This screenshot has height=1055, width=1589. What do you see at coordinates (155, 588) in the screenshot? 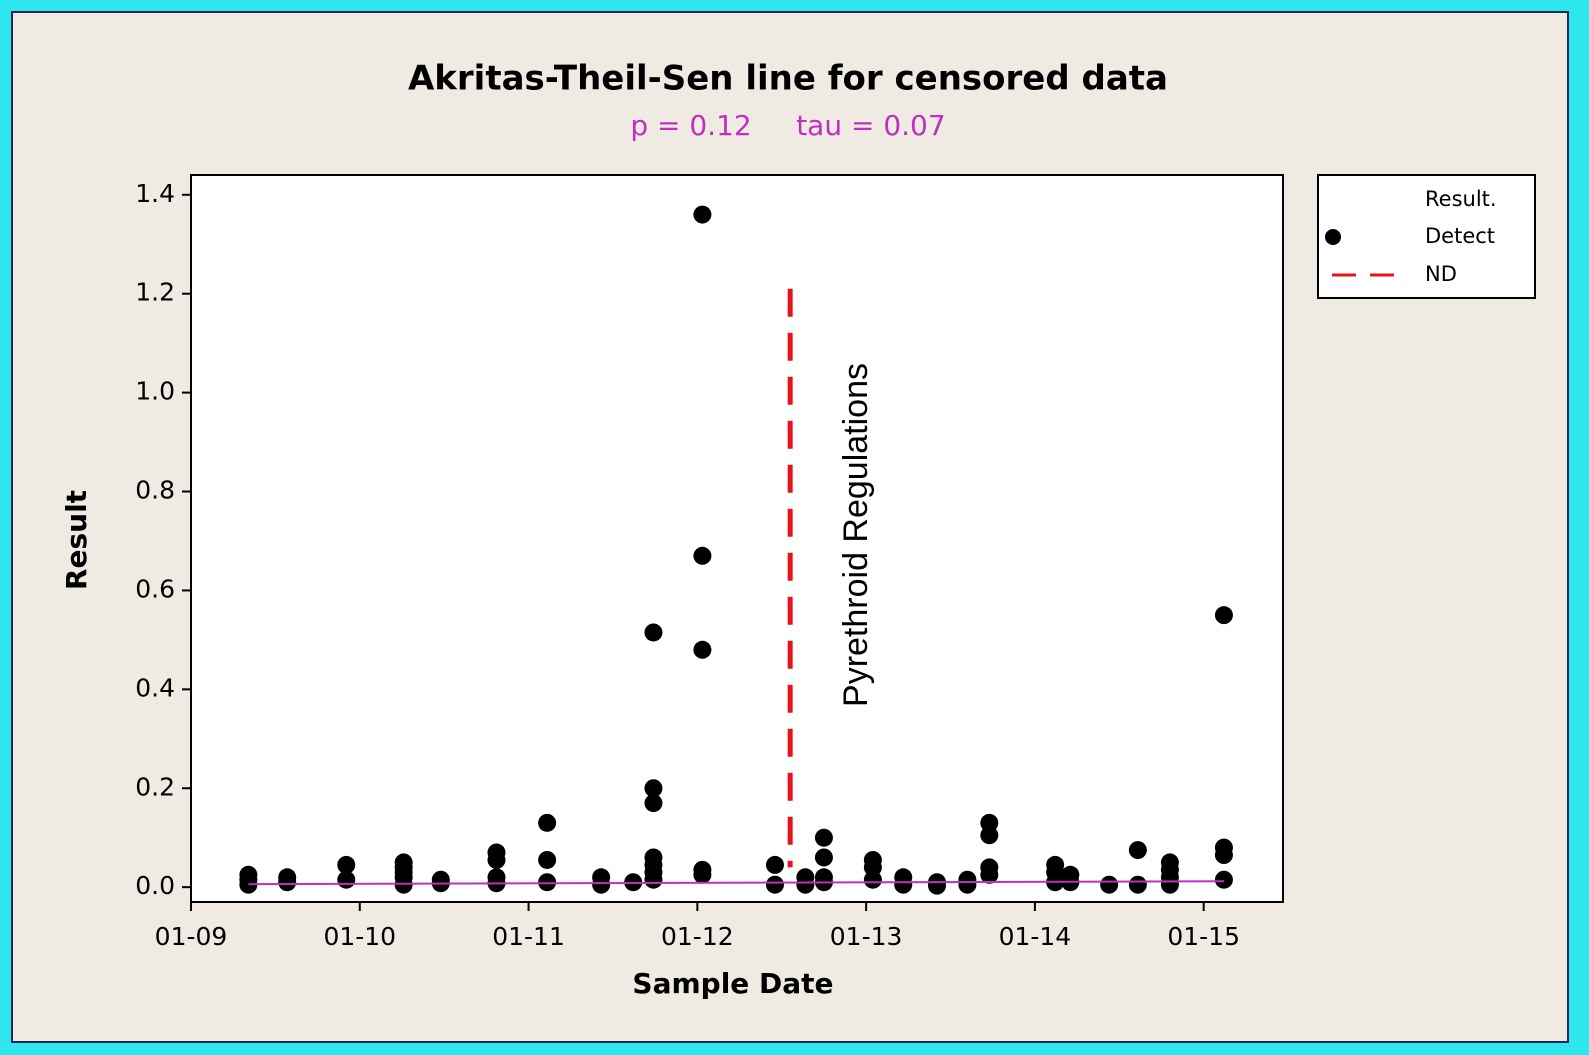
I see `y-tick-label: 0.6` at bounding box center [155, 588].